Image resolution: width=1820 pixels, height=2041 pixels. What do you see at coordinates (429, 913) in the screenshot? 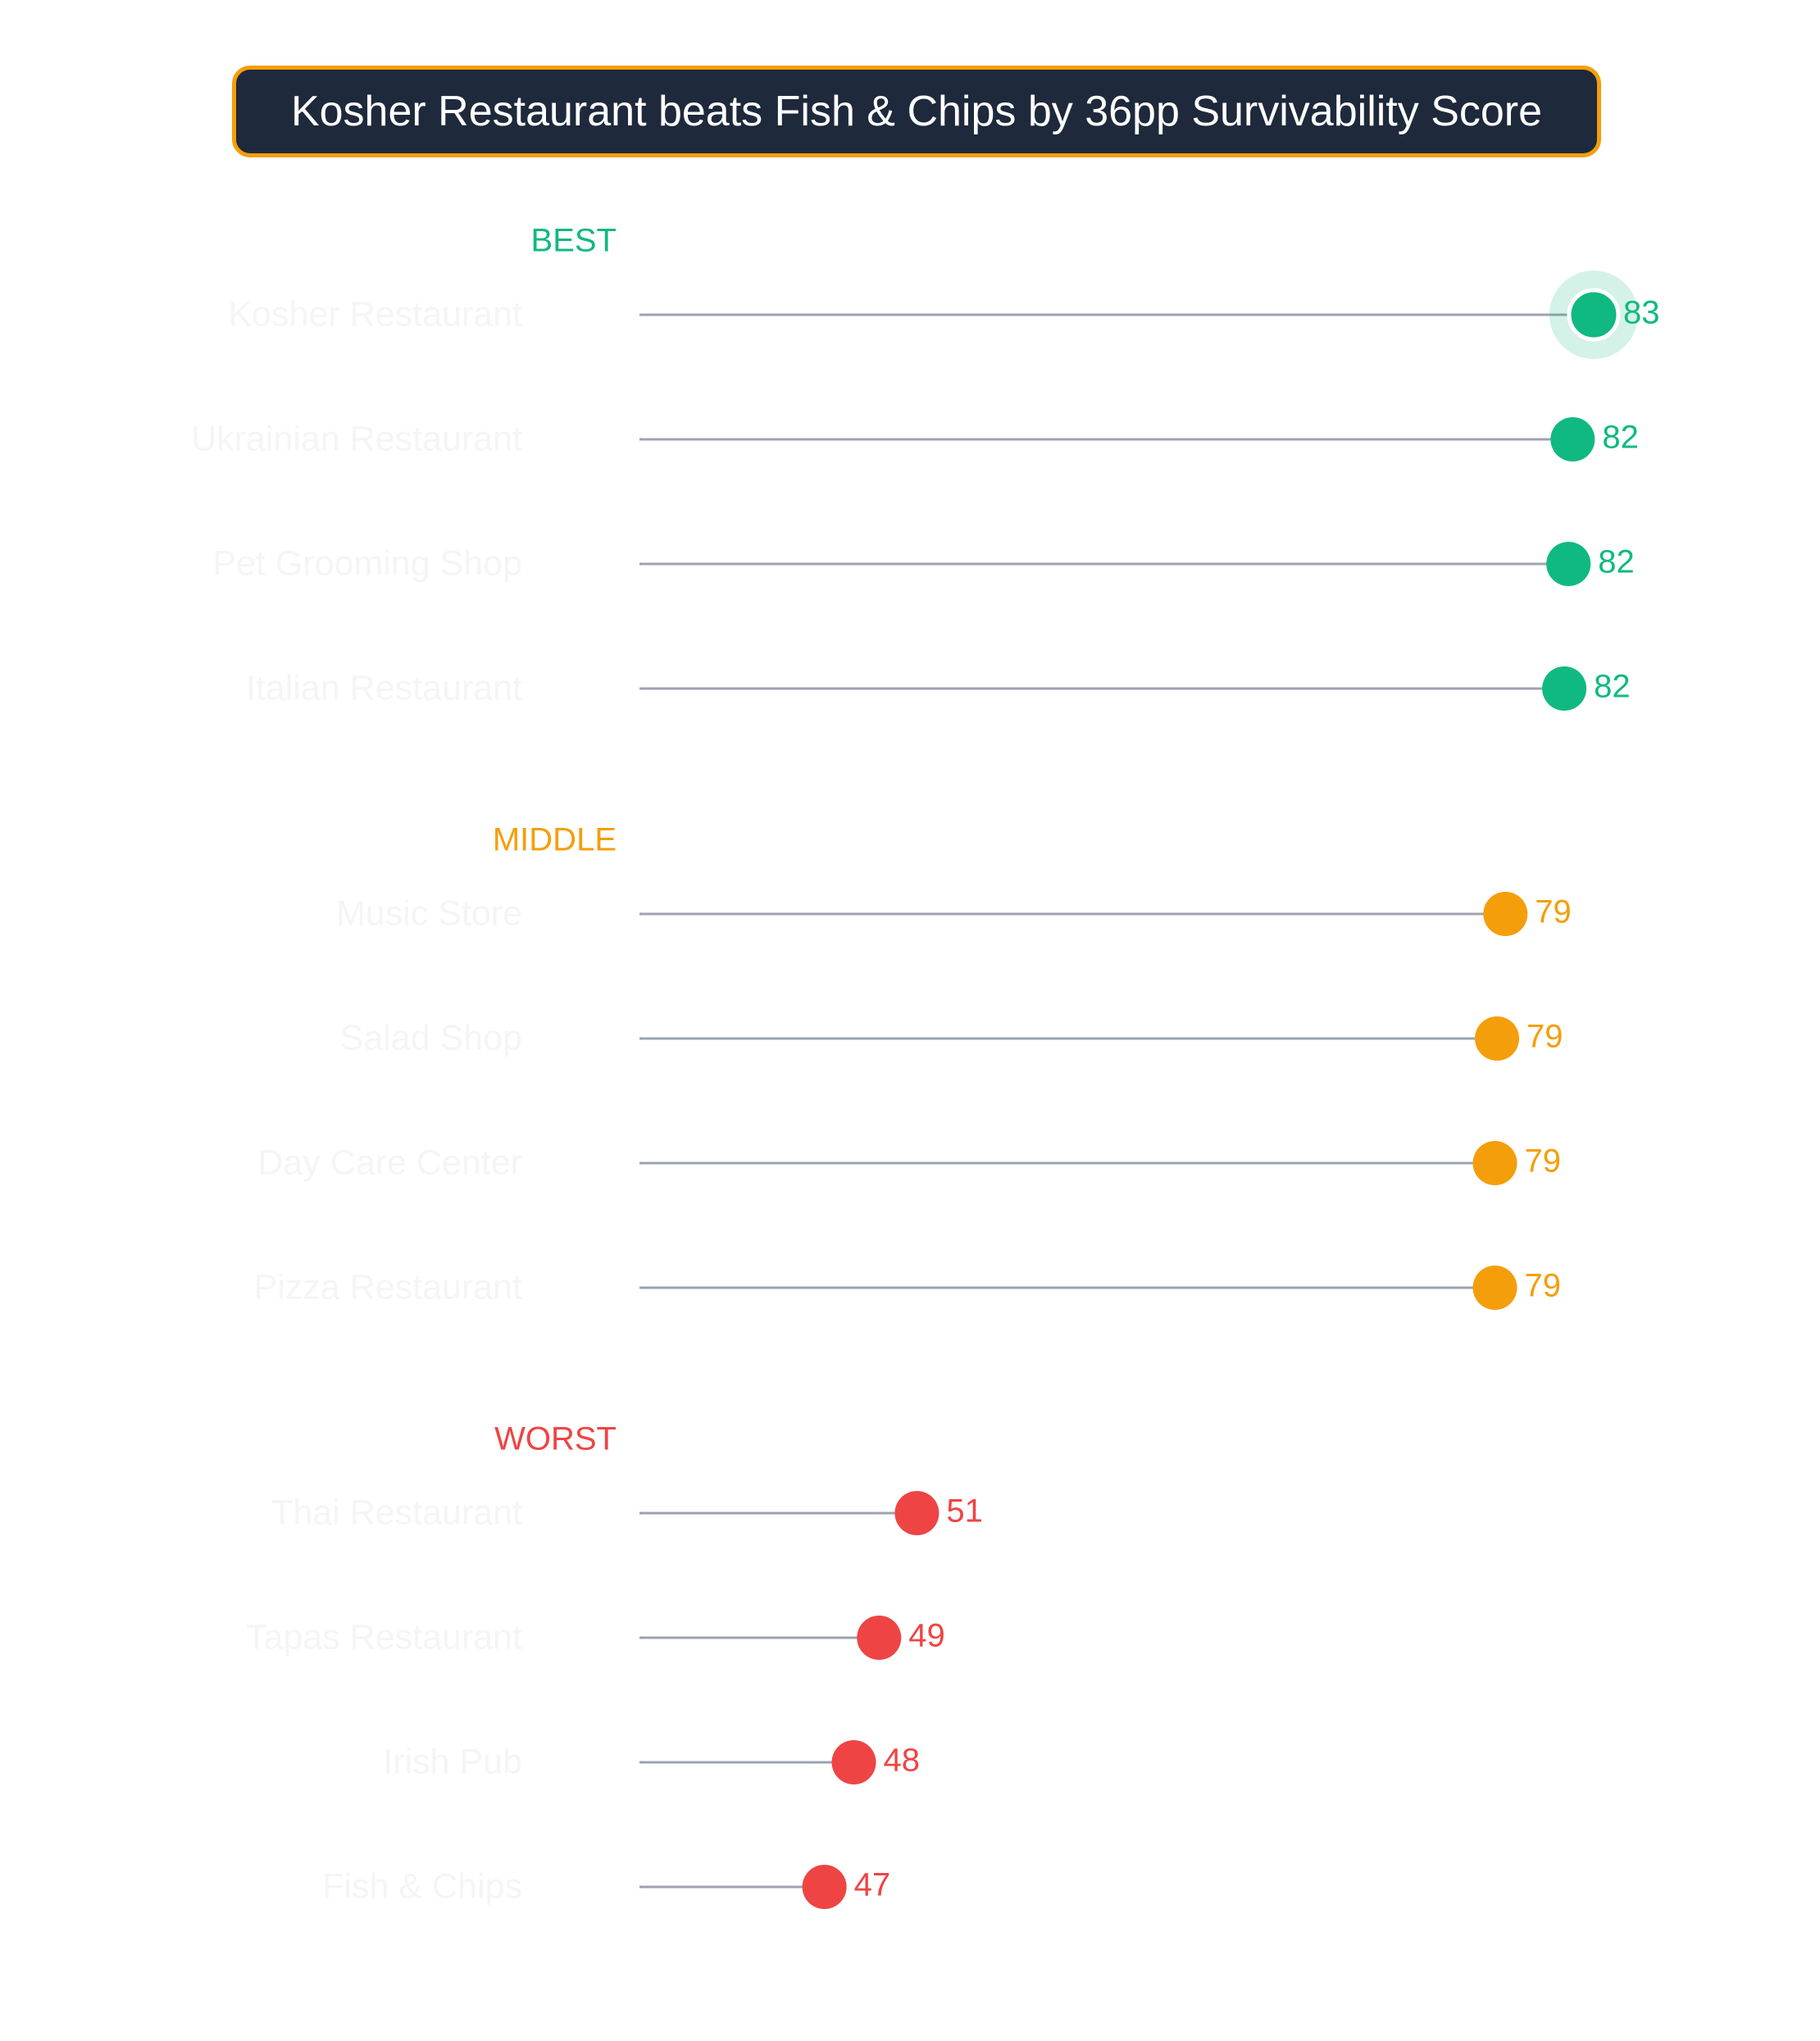
I see `category-label: Music Store` at bounding box center [429, 913].